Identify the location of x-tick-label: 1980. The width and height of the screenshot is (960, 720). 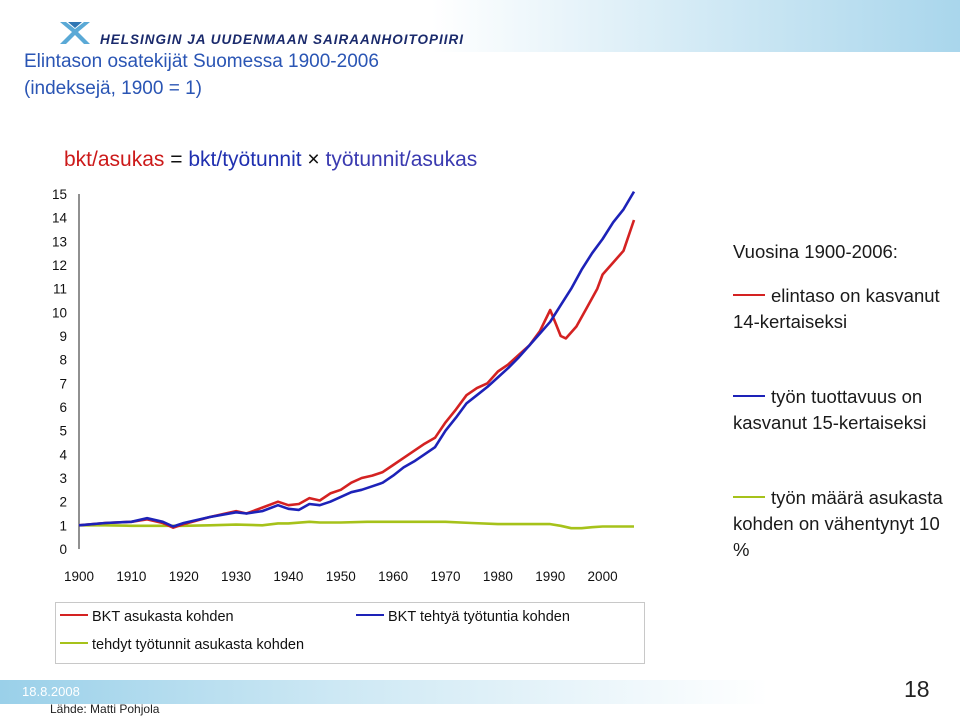
(498, 576).